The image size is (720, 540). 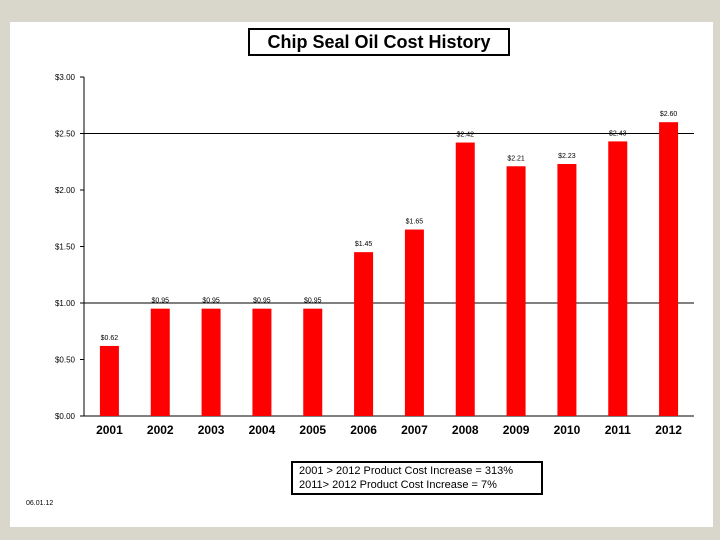 I want to click on x-tick-label-2009: 2009, so click(x=516, y=430).